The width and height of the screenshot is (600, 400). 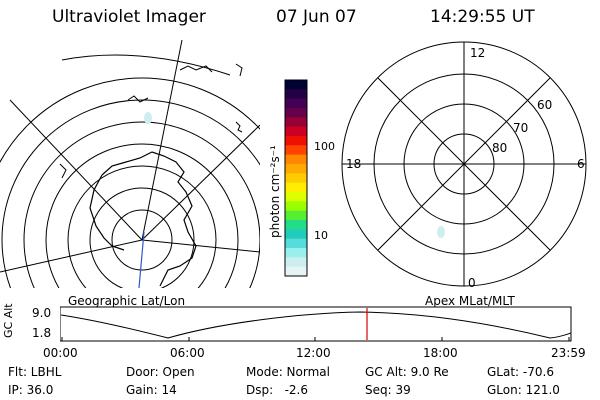 I want to click on mode-info: Mode: Normal, so click(x=288, y=372).